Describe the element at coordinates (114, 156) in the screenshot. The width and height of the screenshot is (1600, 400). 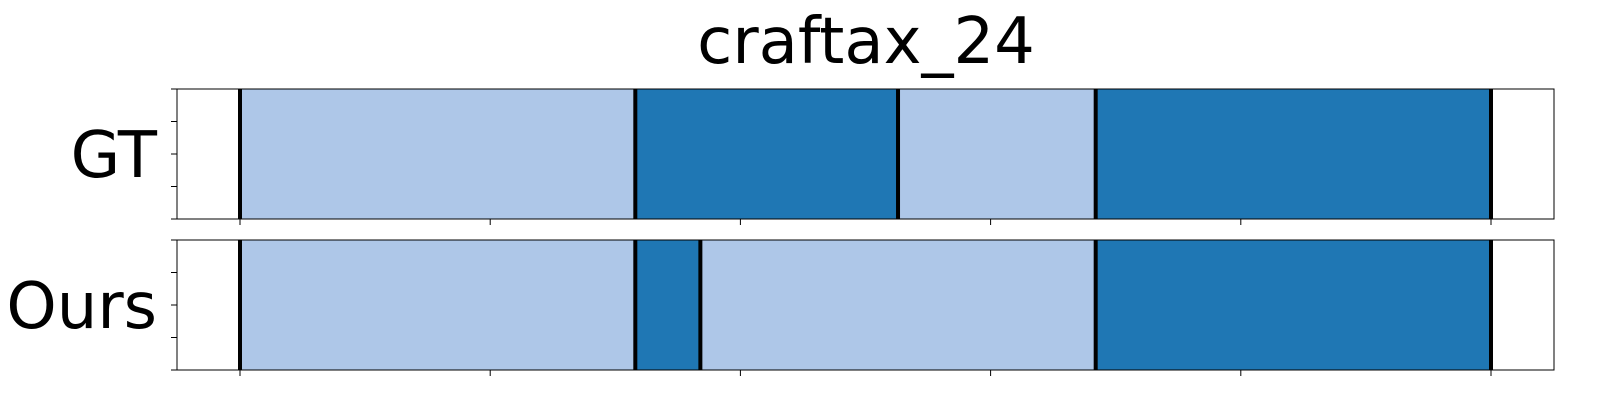
I see `row-label-0: GT` at that location.